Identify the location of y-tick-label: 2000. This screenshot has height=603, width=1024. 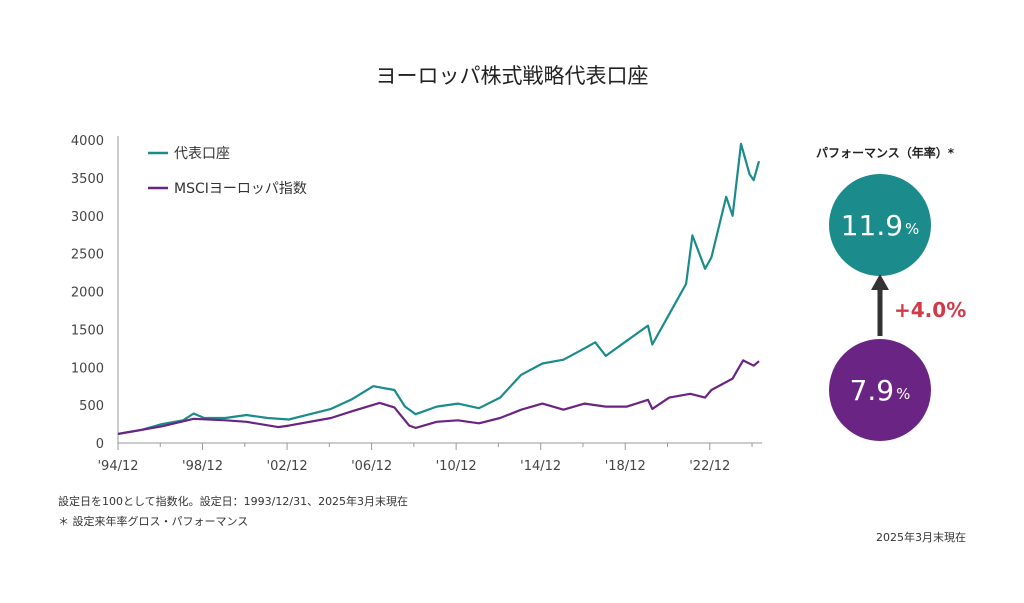
(87, 293).